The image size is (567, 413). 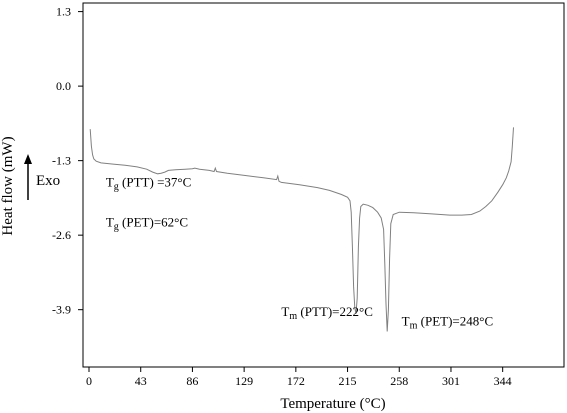 What do you see at coordinates (63, 86) in the screenshot?
I see `y-tick-label: 0.0` at bounding box center [63, 86].